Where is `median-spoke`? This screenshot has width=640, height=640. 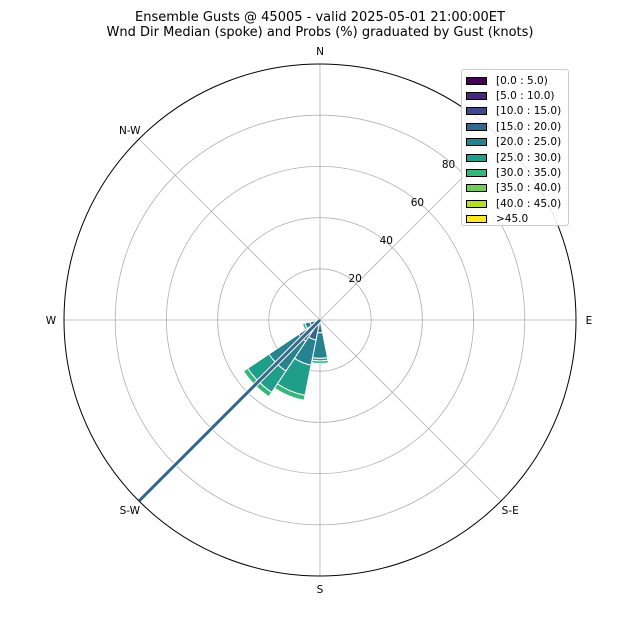
median-spoke is located at coordinates (229, 410).